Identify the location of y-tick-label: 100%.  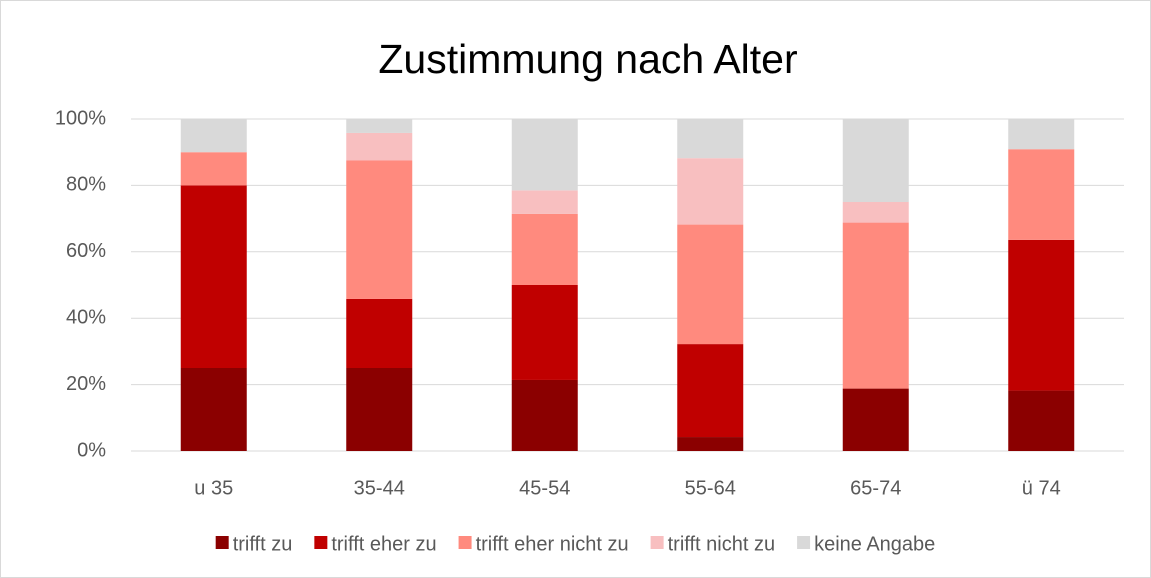
(80, 118).